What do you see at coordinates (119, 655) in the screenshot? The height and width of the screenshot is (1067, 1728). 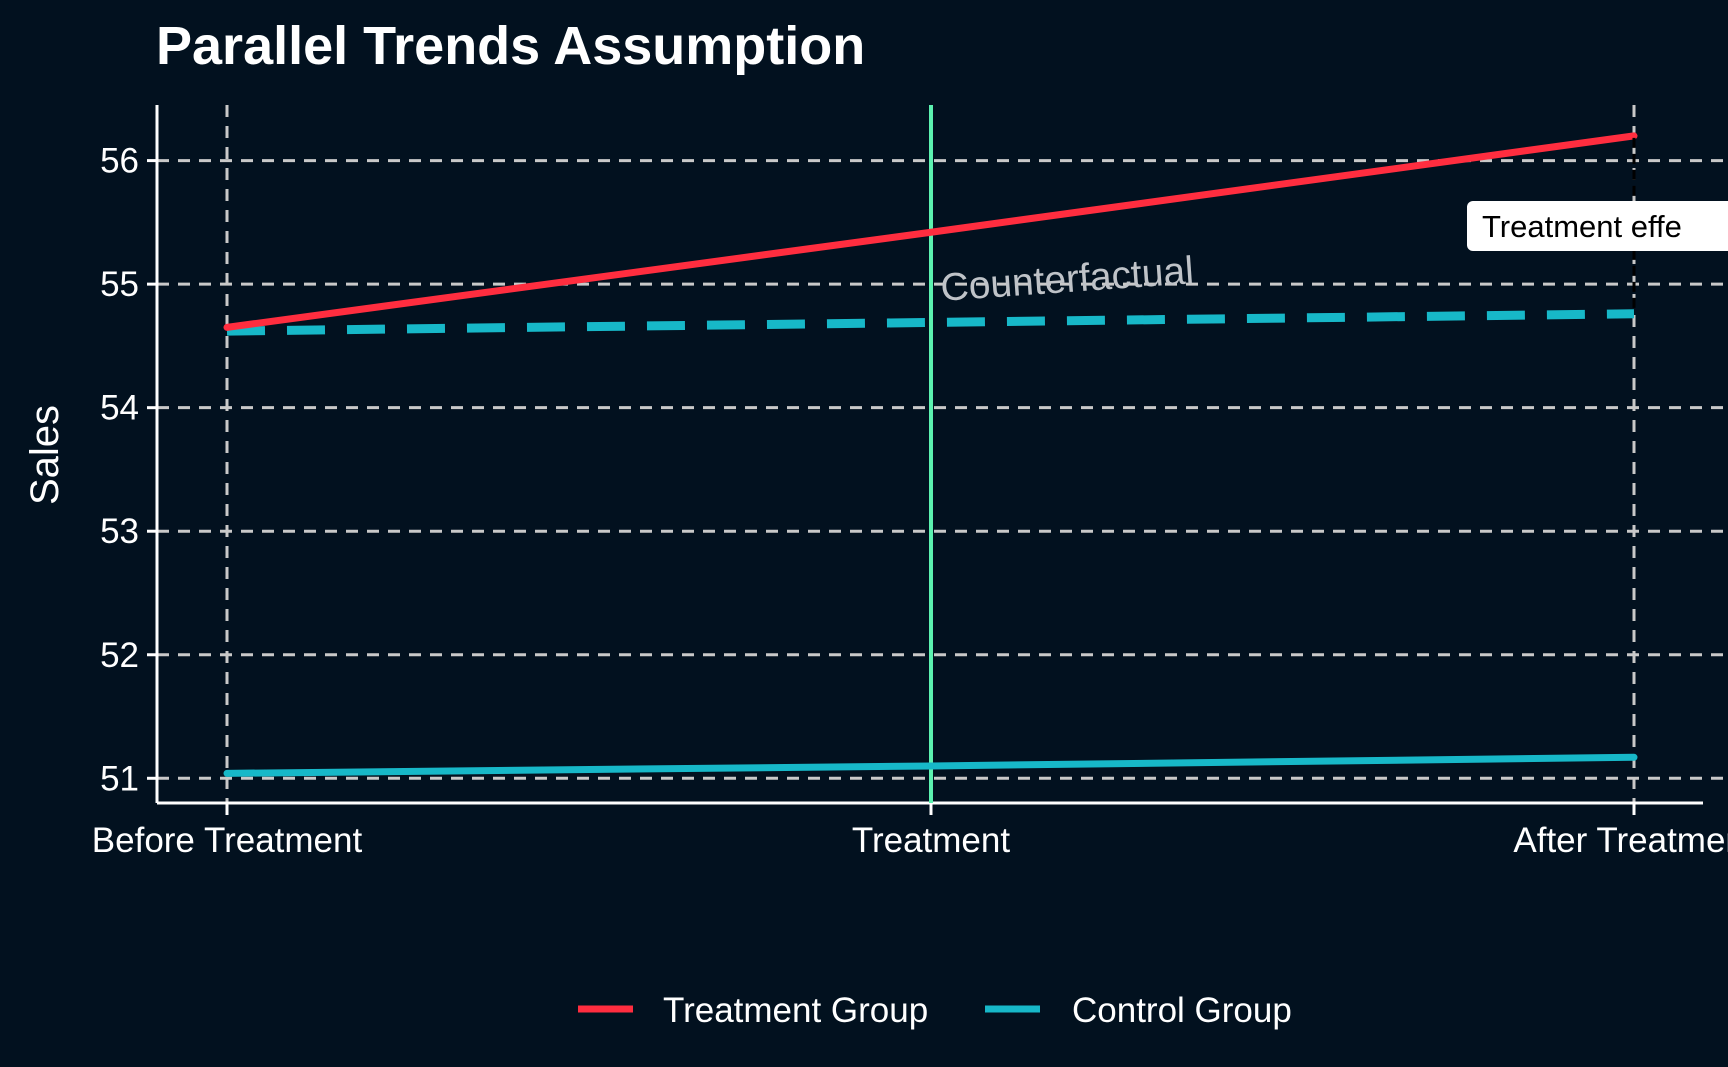 I see `y-tick-label: 52` at bounding box center [119, 655].